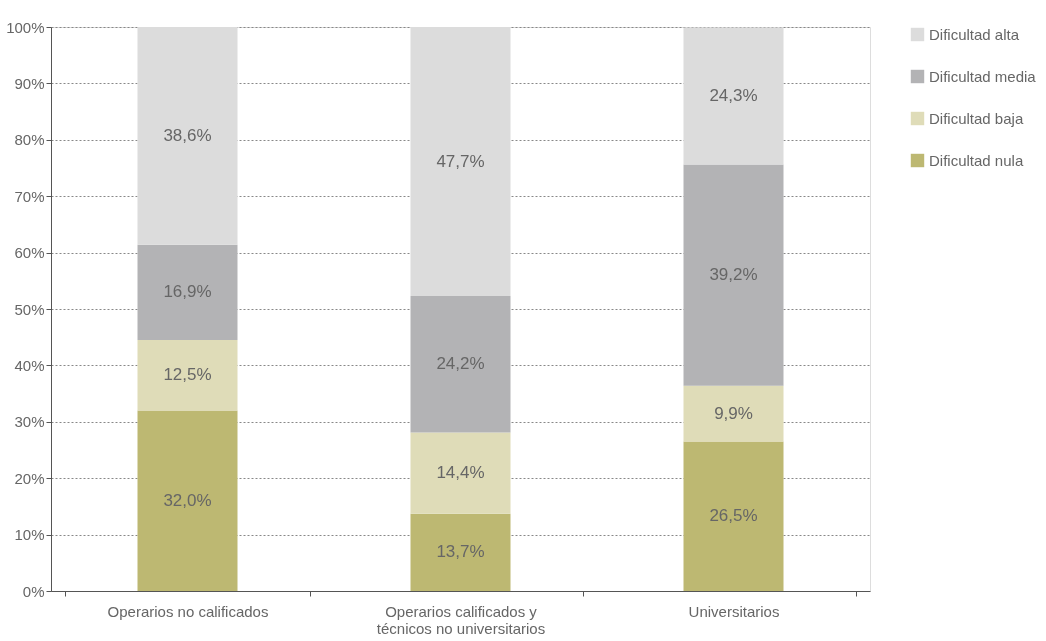 The width and height of the screenshot is (1046, 641). Describe the element at coordinates (29, 365) in the screenshot. I see `y-tick-label: 40%` at that location.